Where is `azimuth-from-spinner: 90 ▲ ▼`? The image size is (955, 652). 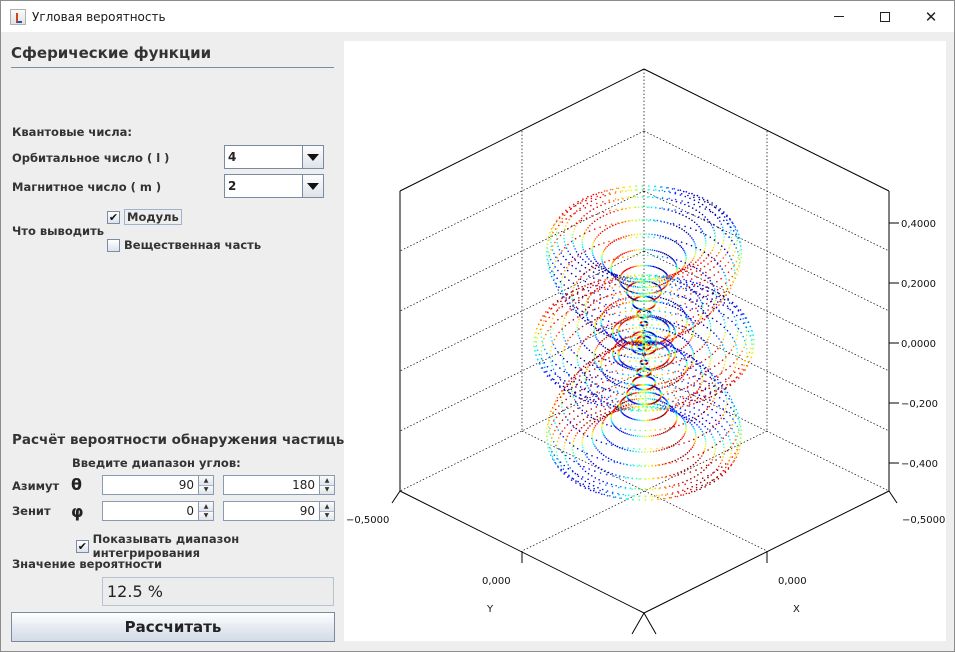 azimuth-from-spinner: 90 ▲ ▼ is located at coordinates (158, 485).